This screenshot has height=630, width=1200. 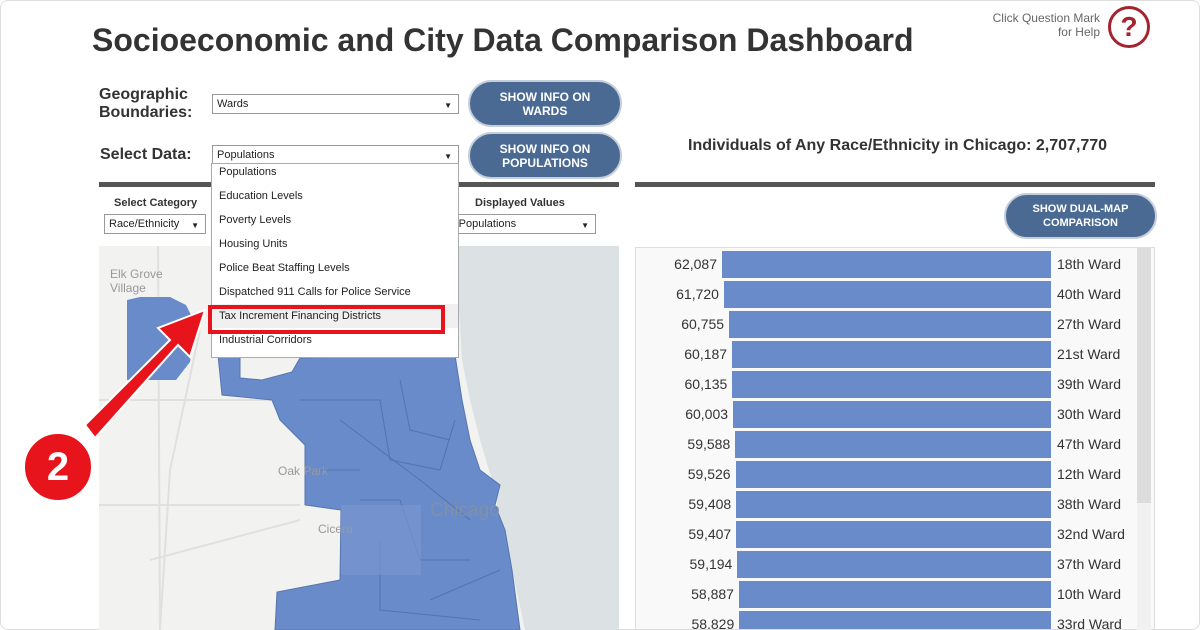 I want to click on bar-row: 59,194 37th Ward, so click(x=886, y=564).